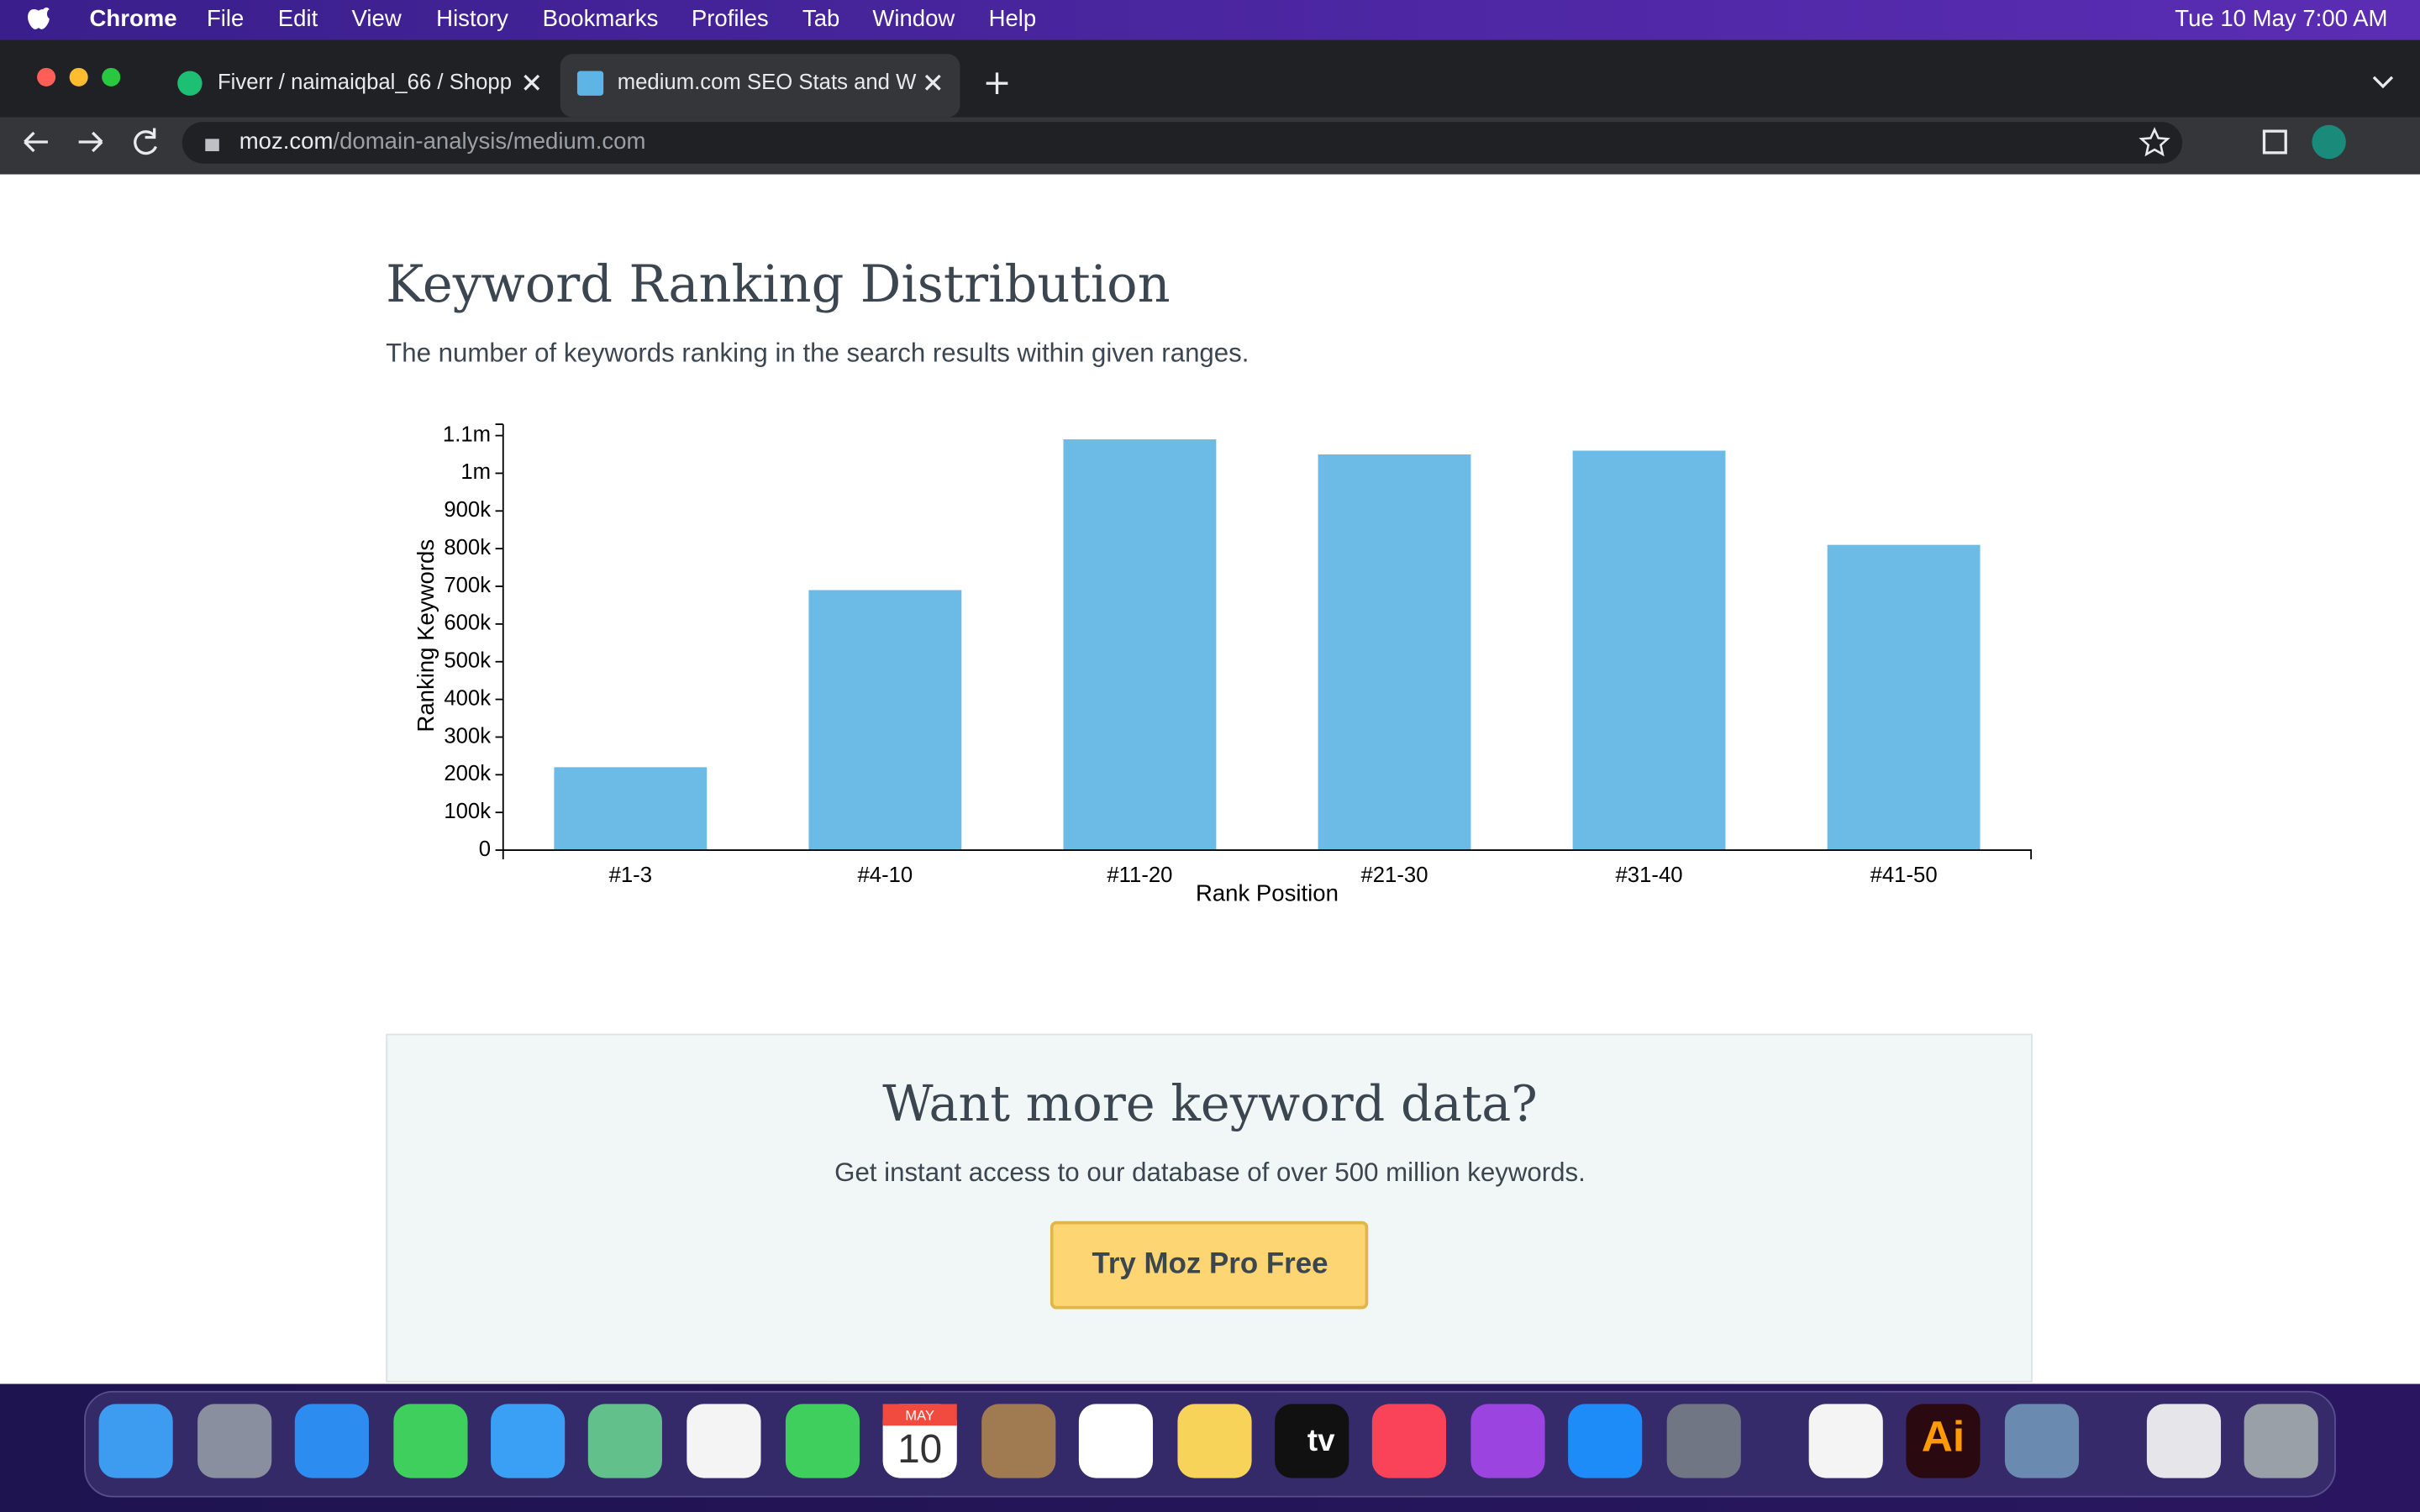 The width and height of the screenshot is (2420, 1512). I want to click on y-tick-label: 1.1m, so click(467, 434).